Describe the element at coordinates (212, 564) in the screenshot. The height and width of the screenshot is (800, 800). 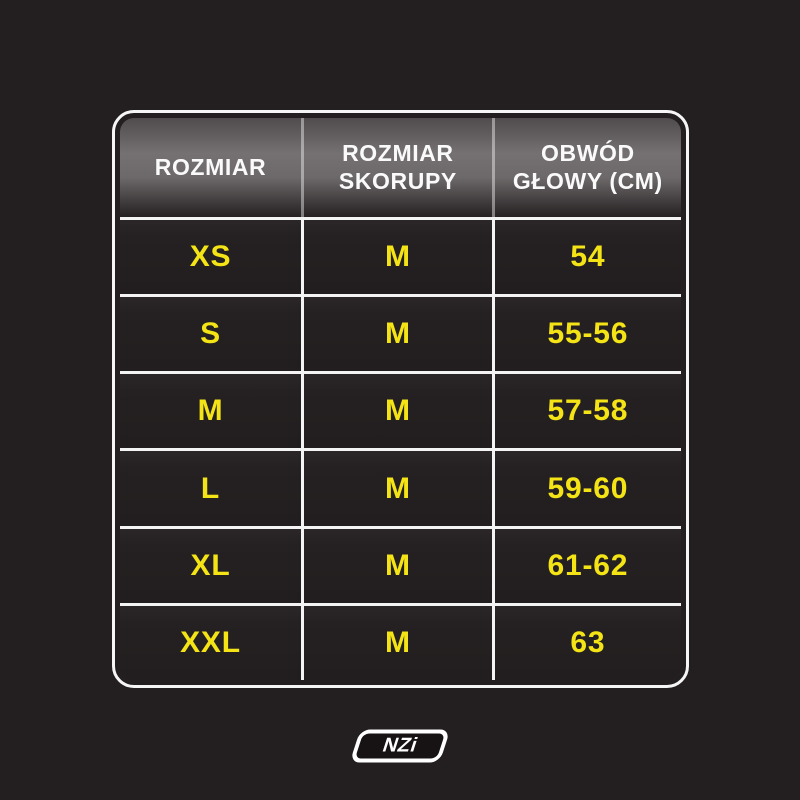
I see `size-cell: XL` at that location.